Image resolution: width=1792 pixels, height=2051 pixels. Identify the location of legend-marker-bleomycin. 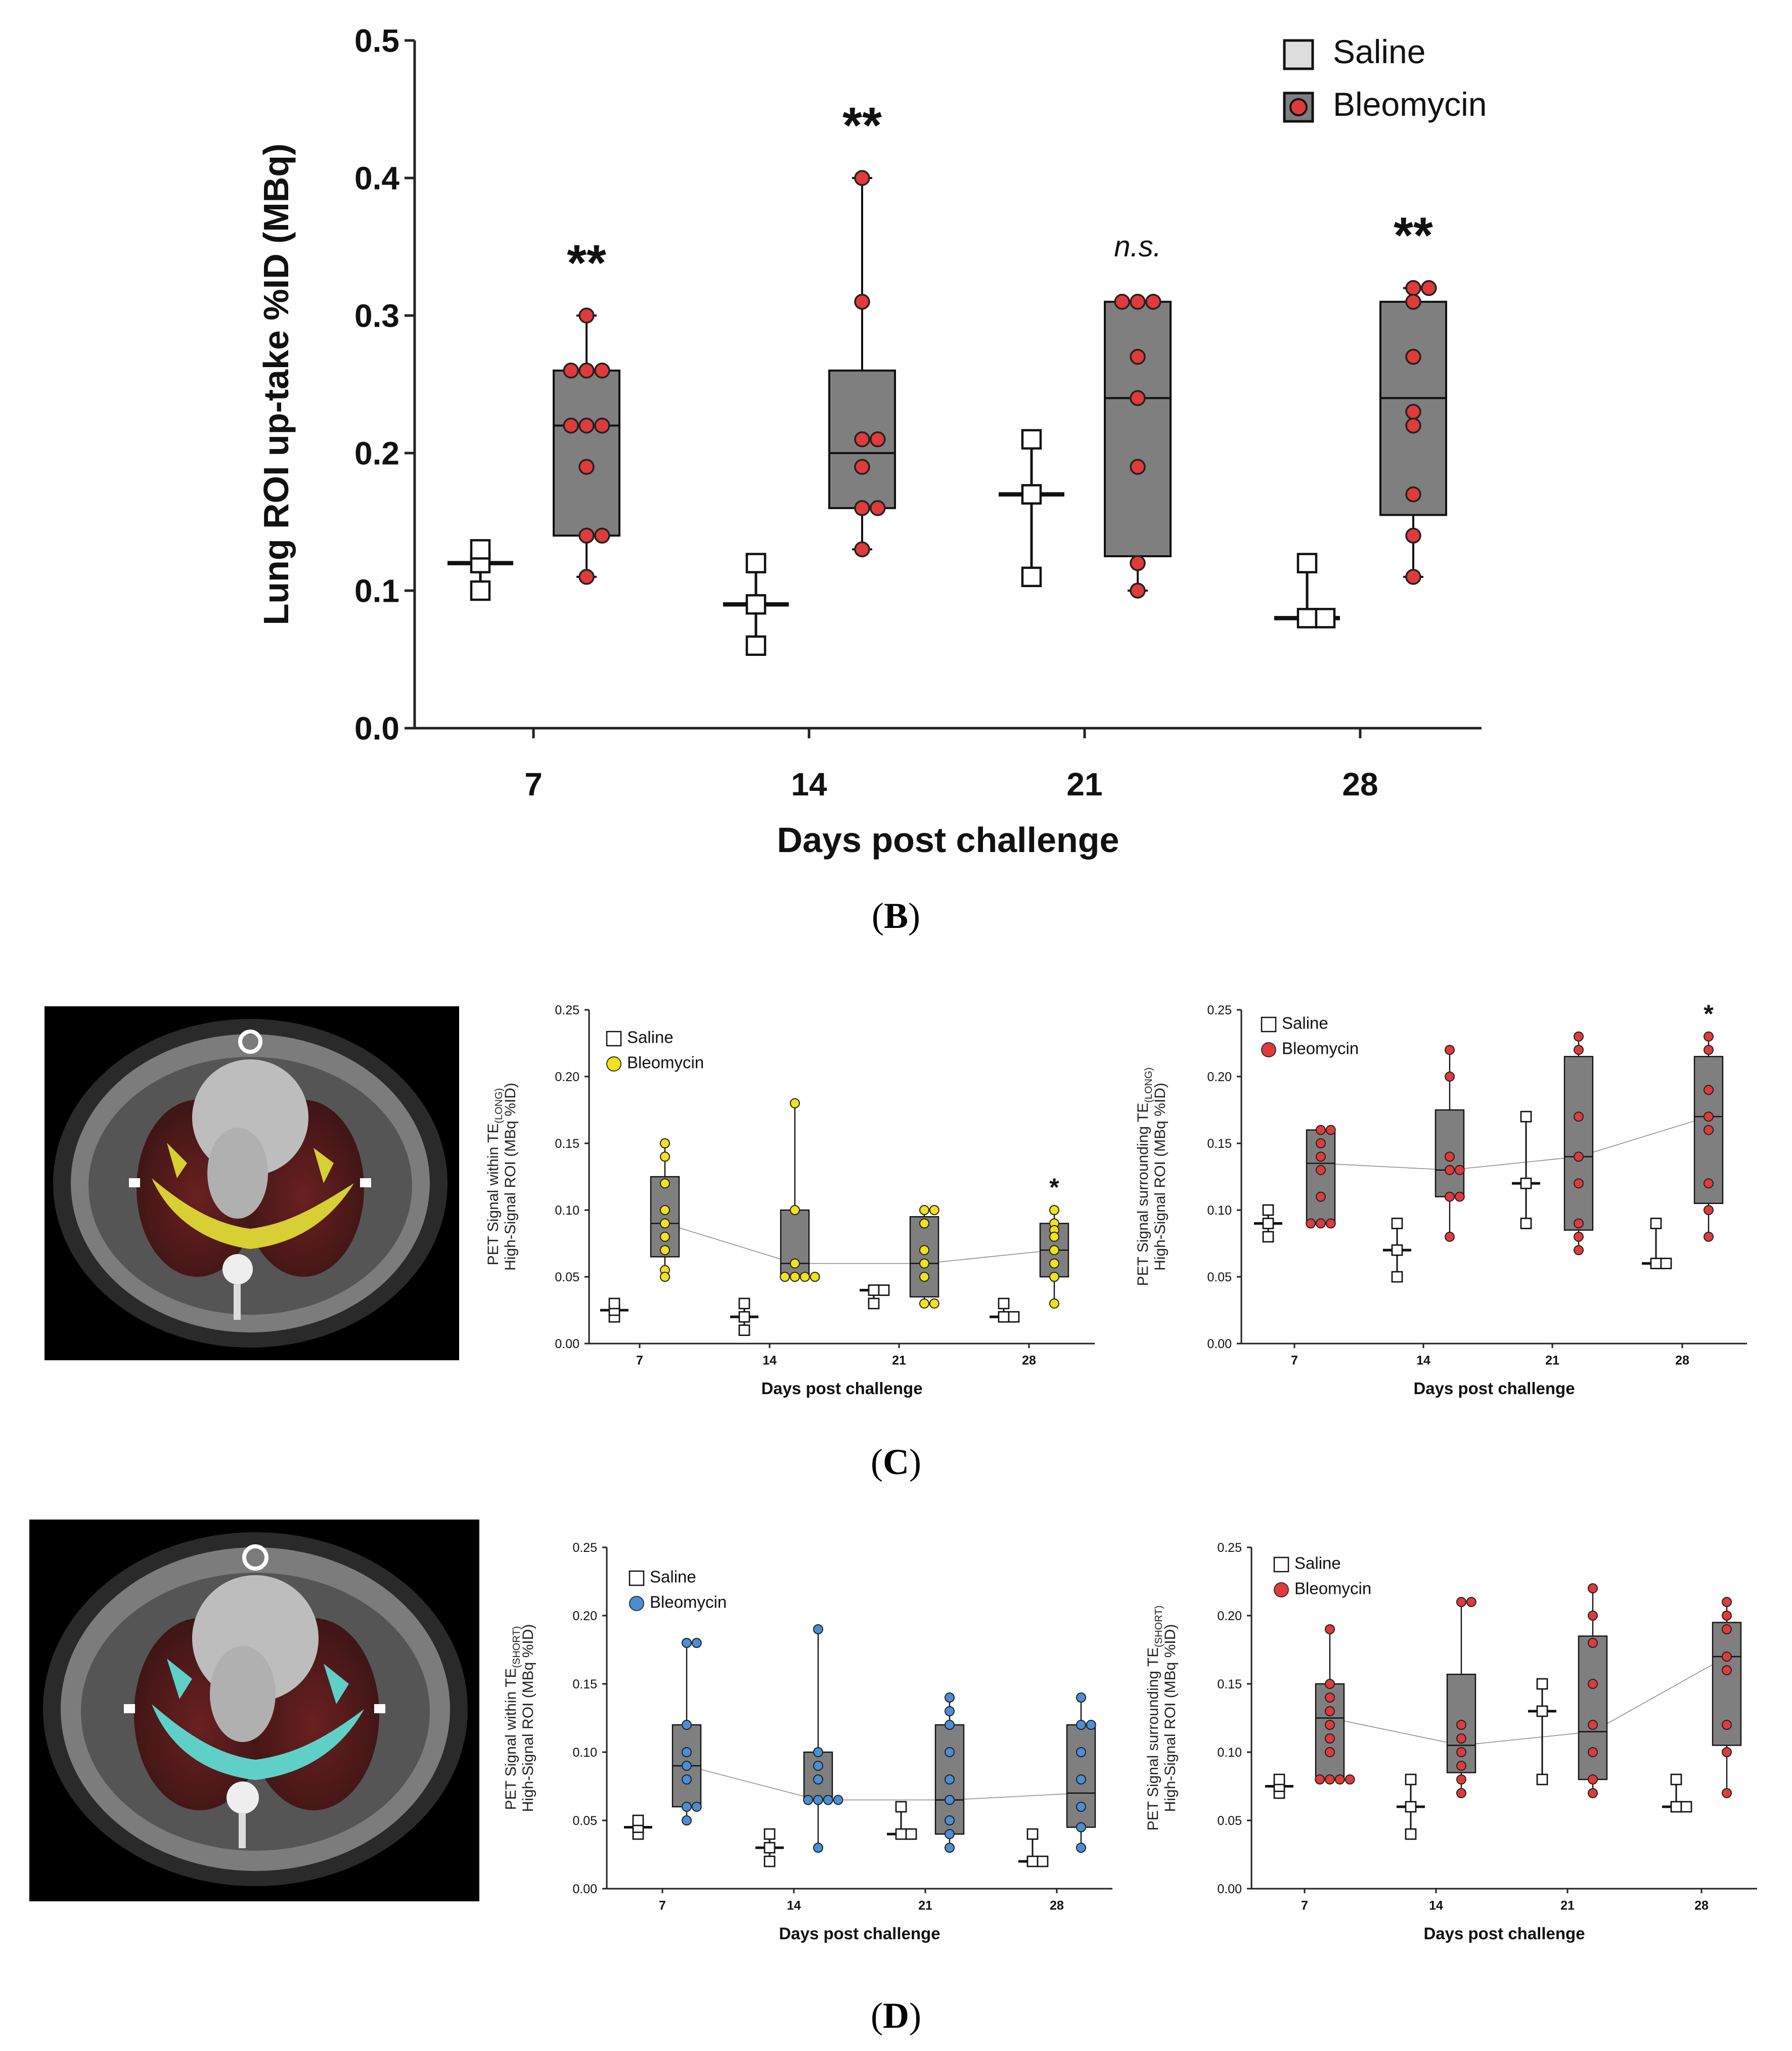
(1268, 1049).